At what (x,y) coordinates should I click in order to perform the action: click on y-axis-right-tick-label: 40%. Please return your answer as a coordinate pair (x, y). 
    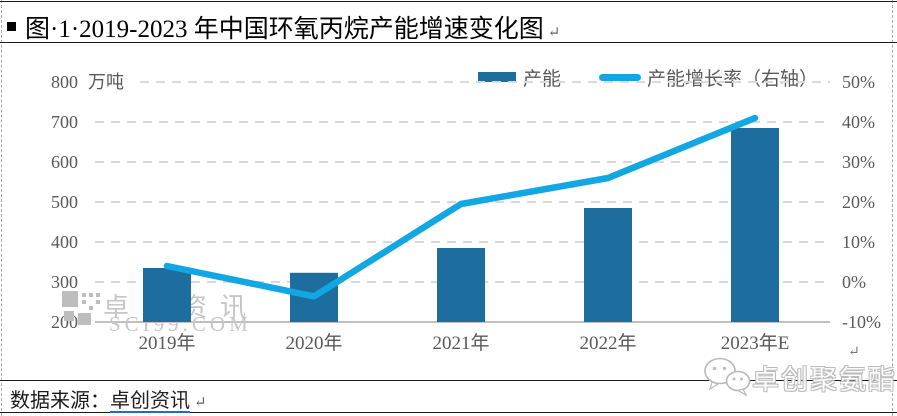
    Looking at the image, I should click on (858, 122).